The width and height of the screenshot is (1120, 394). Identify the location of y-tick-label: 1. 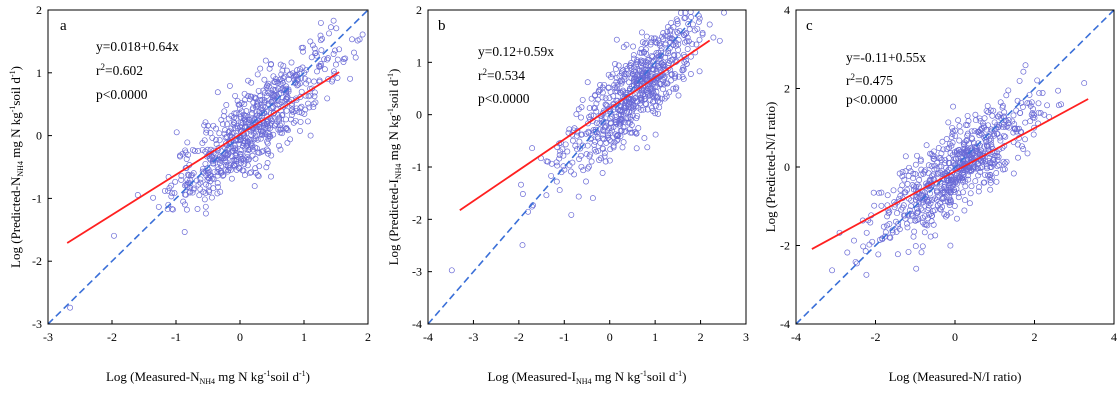
(419, 62).